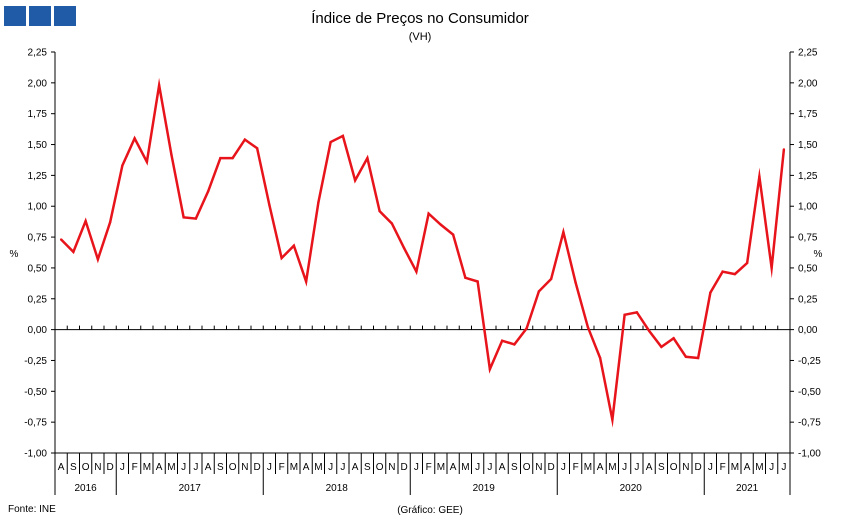  I want to click on y-tick-label-right: 1,25, so click(808, 176).